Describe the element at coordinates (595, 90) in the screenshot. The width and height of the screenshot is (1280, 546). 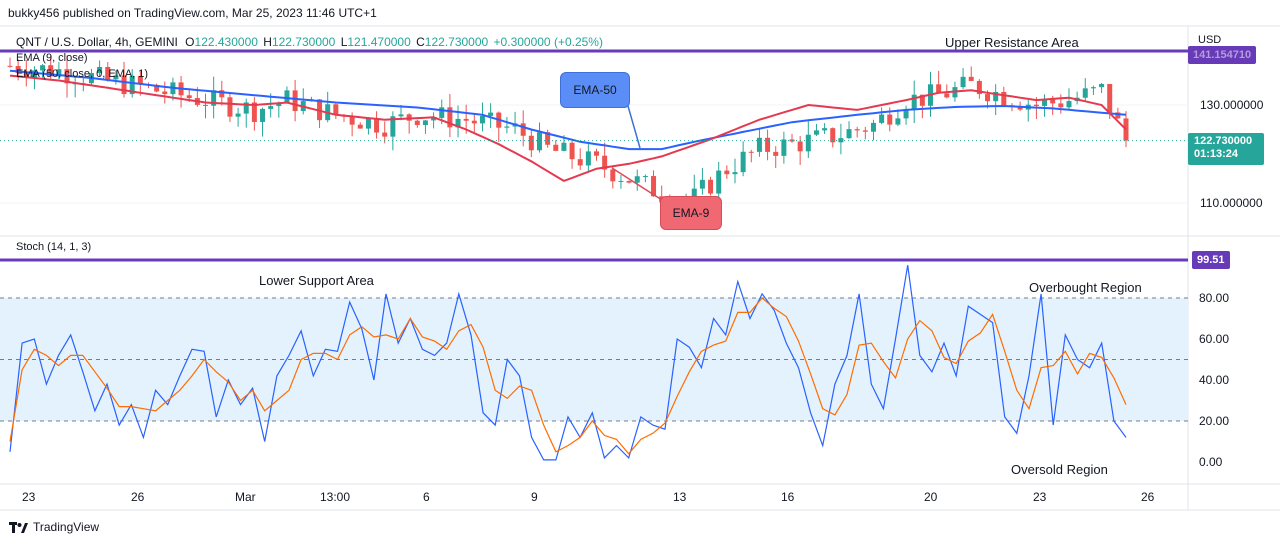
I see `ema50-callout: EMA-50` at that location.